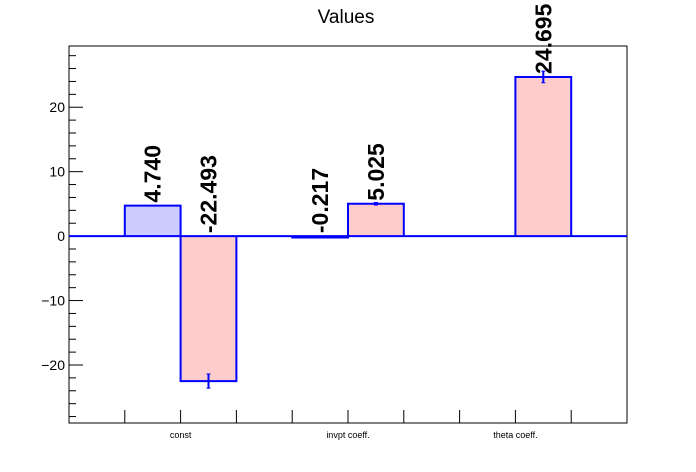 This screenshot has height=472, width=696. Describe the element at coordinates (209, 194) in the screenshot. I see `data-label: -22.493` at that location.